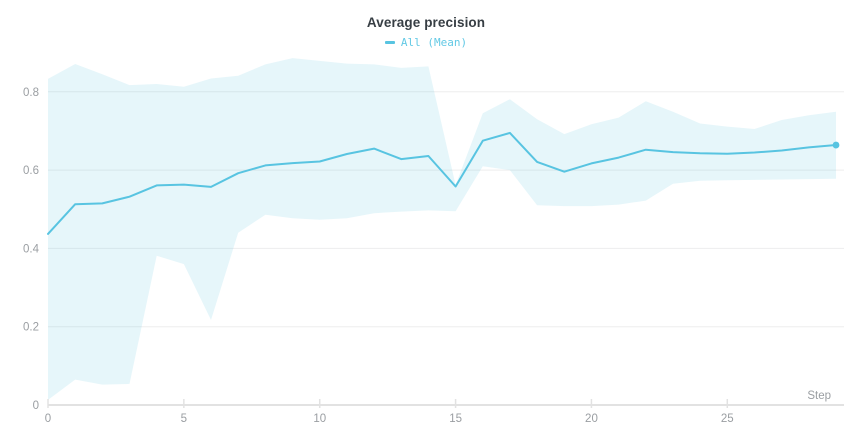  I want to click on y-tick-label: 0.4, so click(31, 249).